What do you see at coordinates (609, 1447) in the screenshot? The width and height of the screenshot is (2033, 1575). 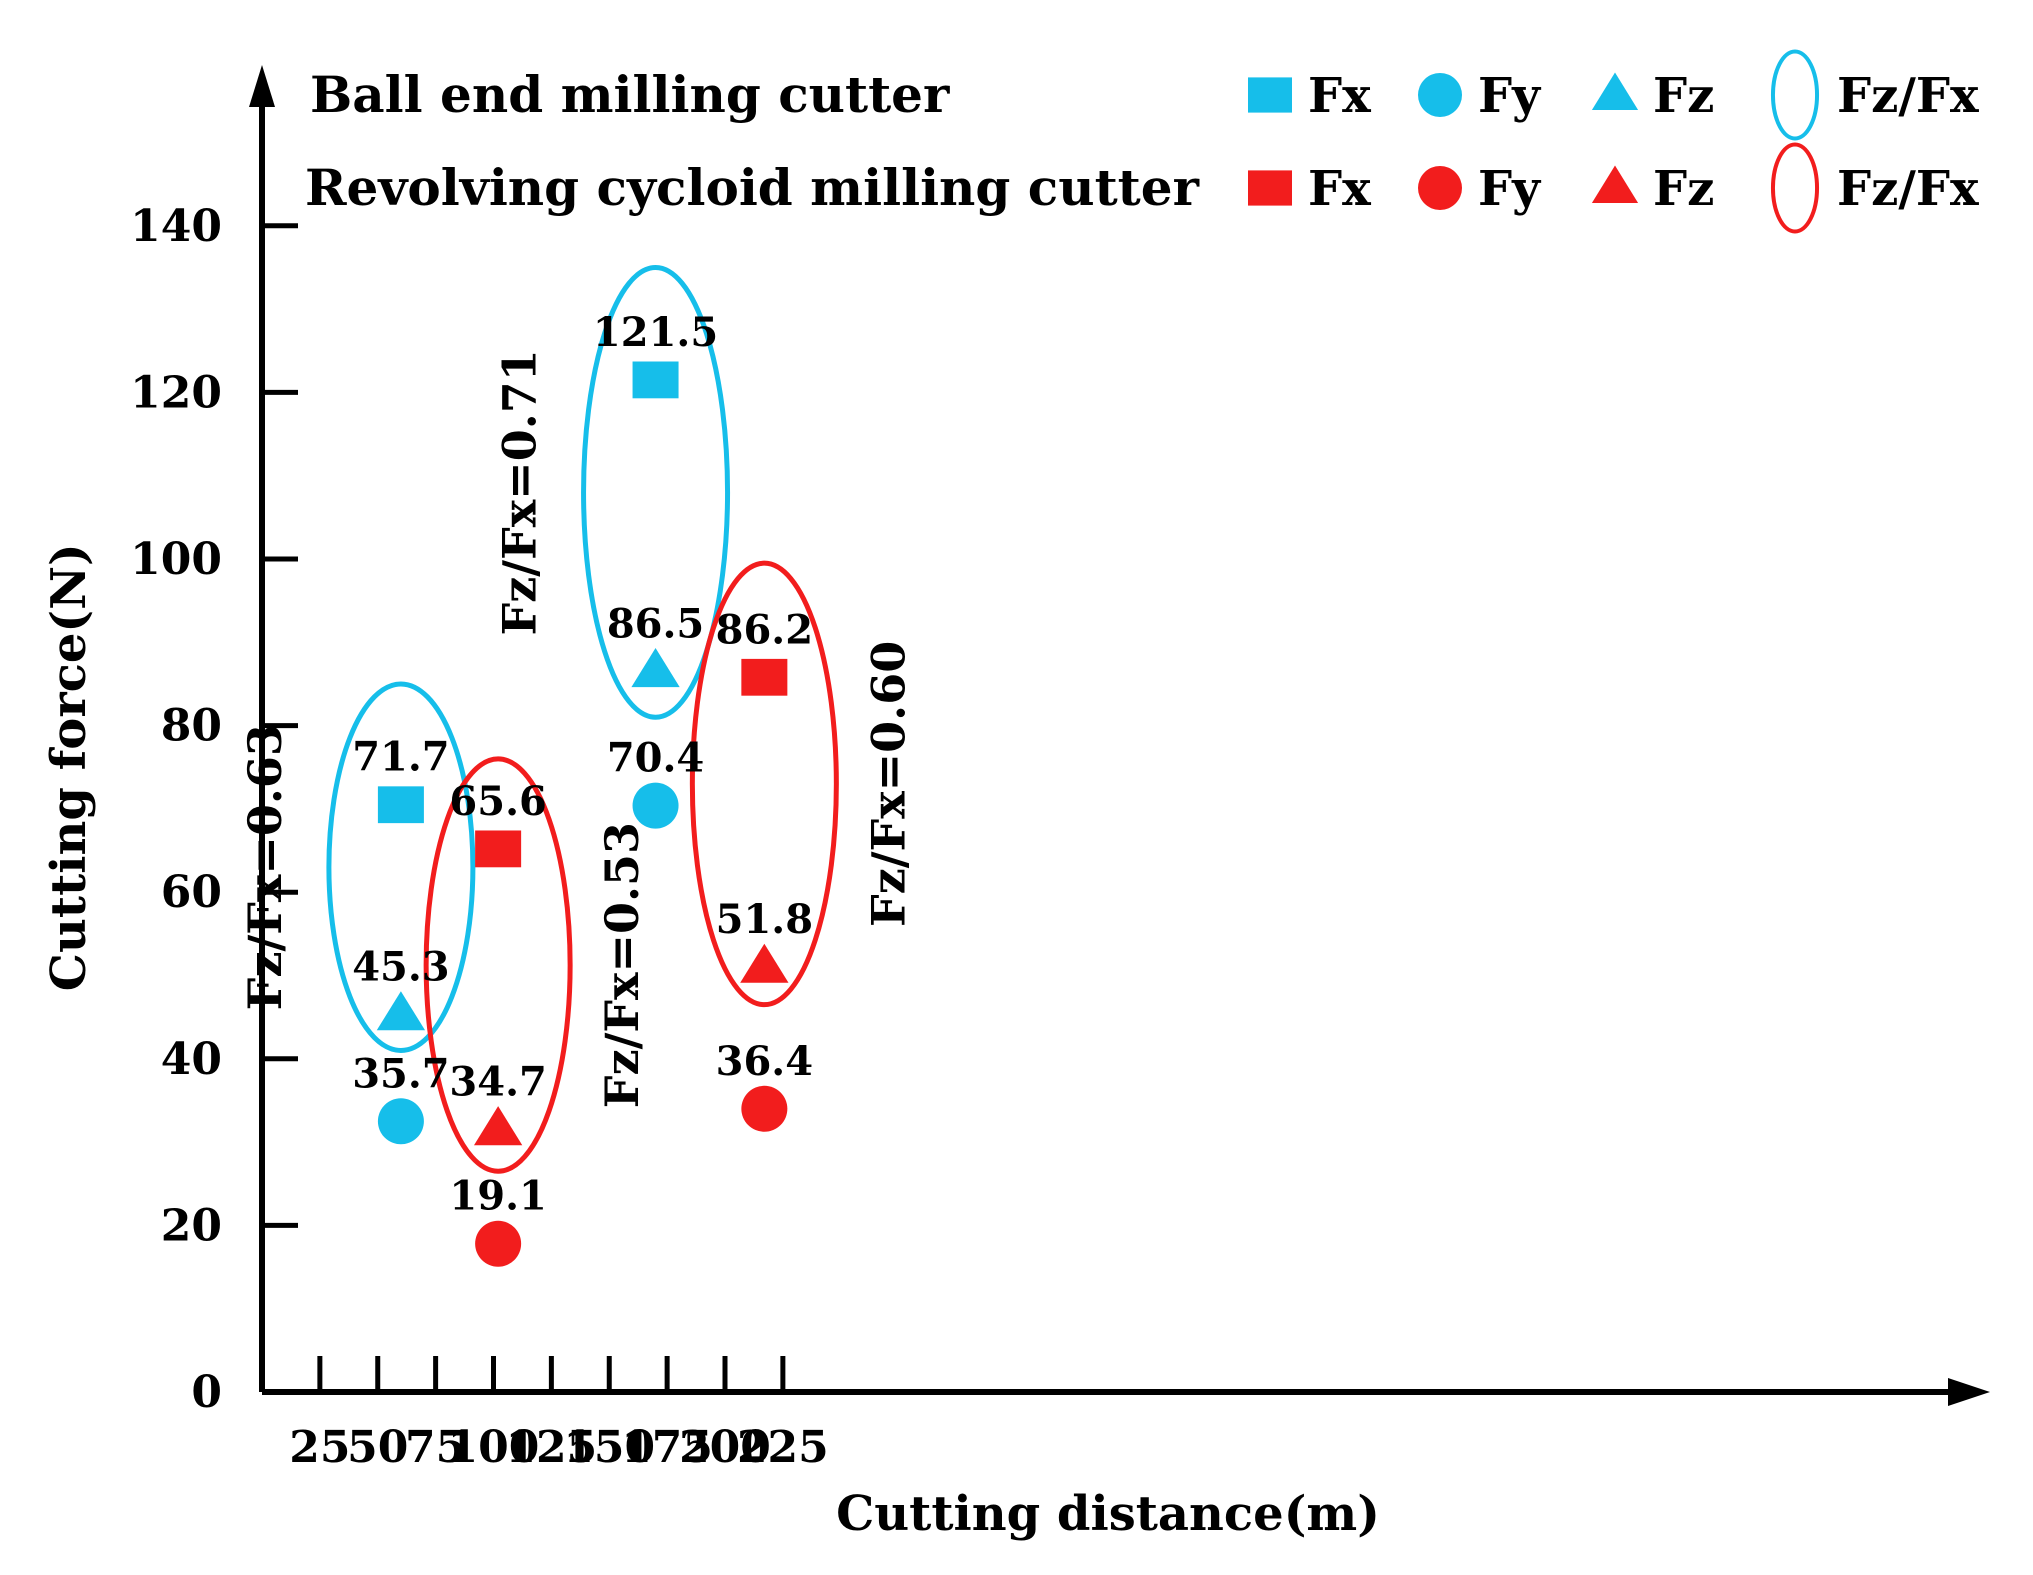 I see `x-tick-label: 150` at bounding box center [609, 1447].